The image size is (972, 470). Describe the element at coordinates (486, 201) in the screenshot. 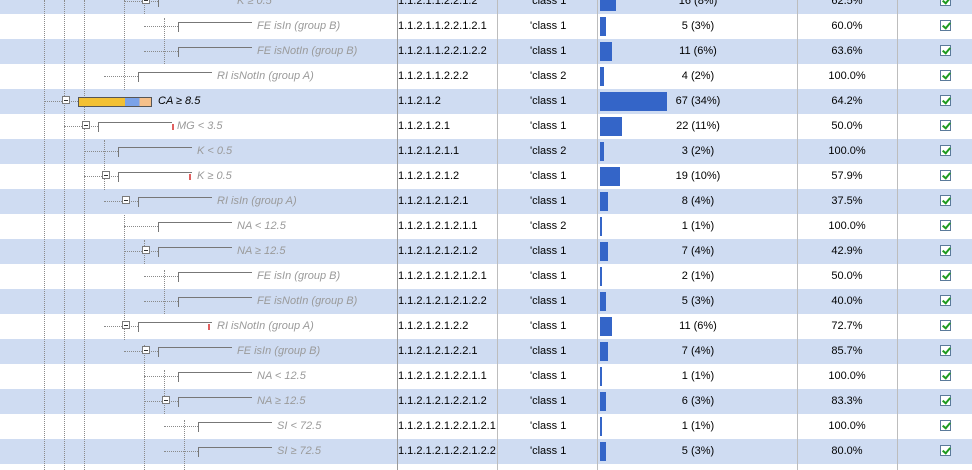

I see `table-row: 1.1.2.1.2.1.2.1 'class 1 8 (4%) 37.5%` at that location.